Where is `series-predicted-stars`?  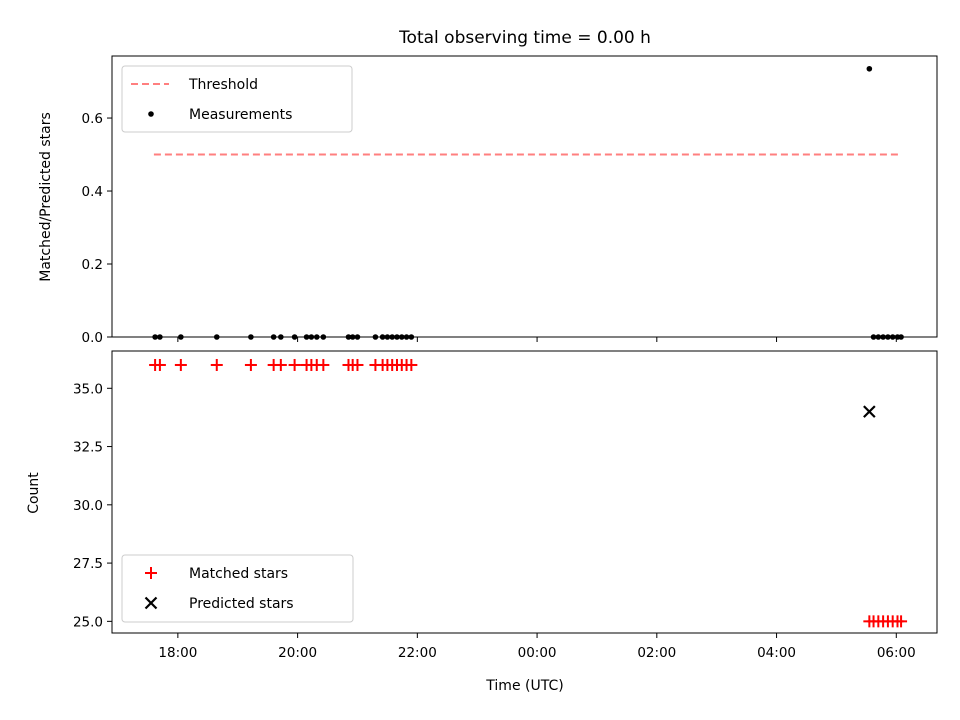 series-predicted-stars is located at coordinates (869, 411).